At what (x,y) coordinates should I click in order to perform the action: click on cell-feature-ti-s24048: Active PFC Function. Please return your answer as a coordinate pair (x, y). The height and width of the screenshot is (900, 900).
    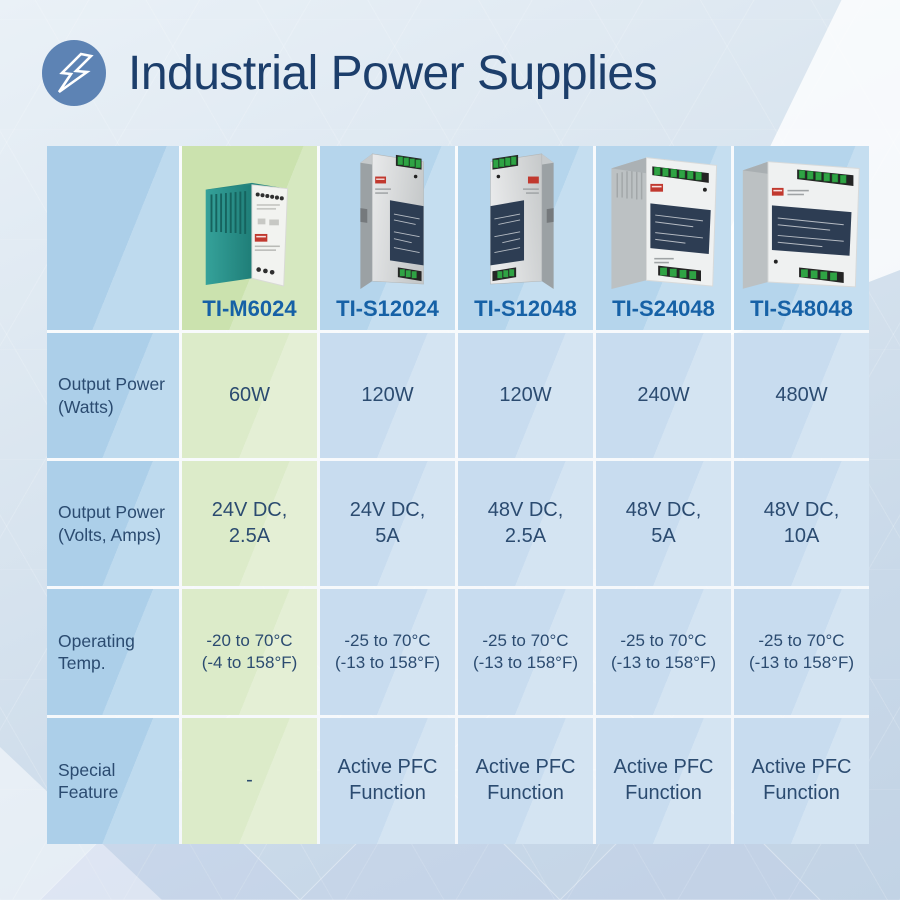
    Looking at the image, I should click on (663, 781).